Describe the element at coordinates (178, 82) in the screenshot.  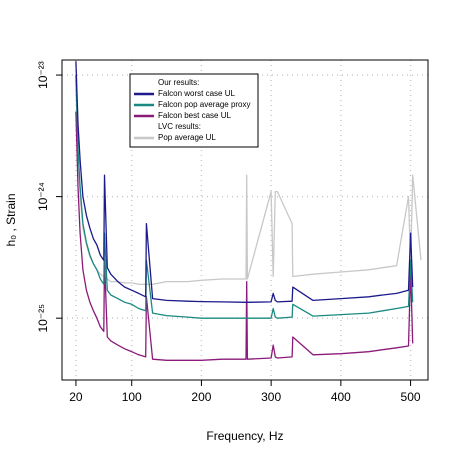
I see `legend-header: Our results:` at that location.